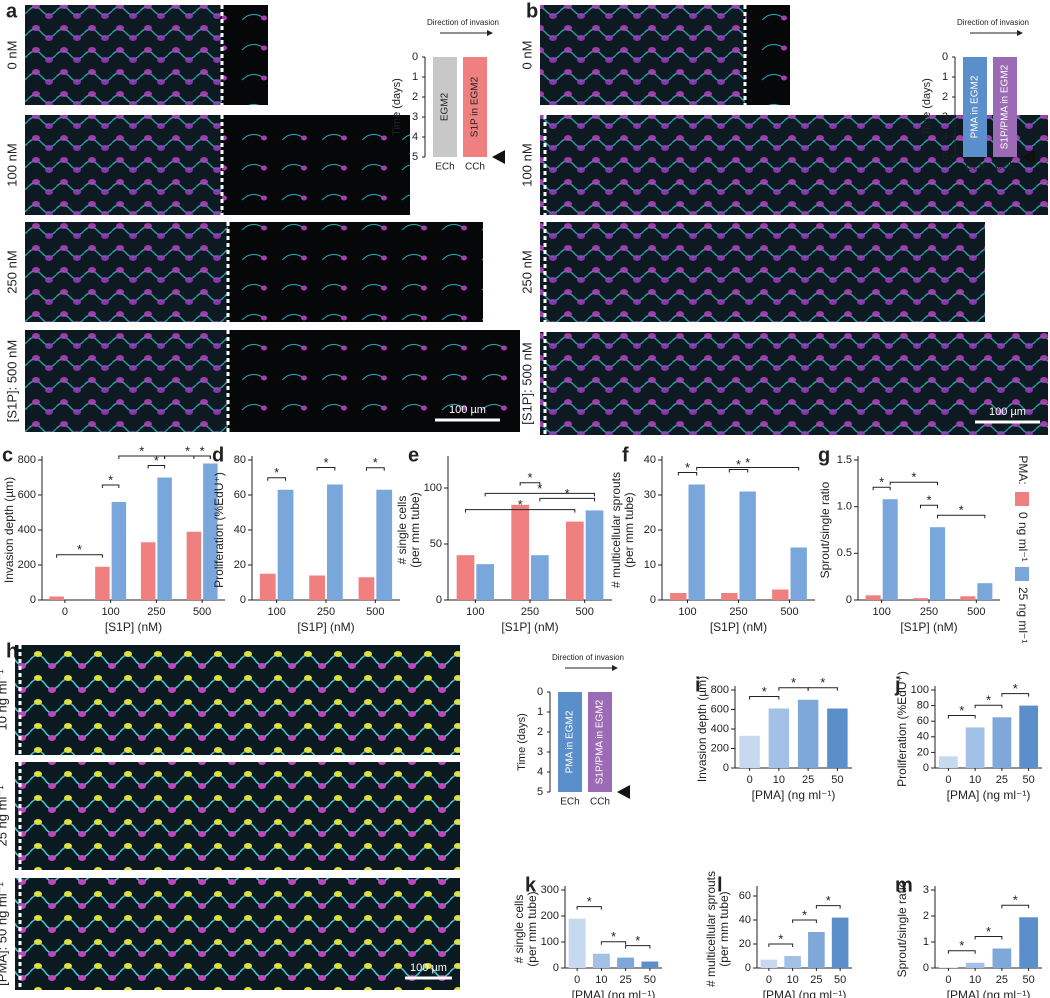  I want to click on timepoint-marker, so click(1028, 157).